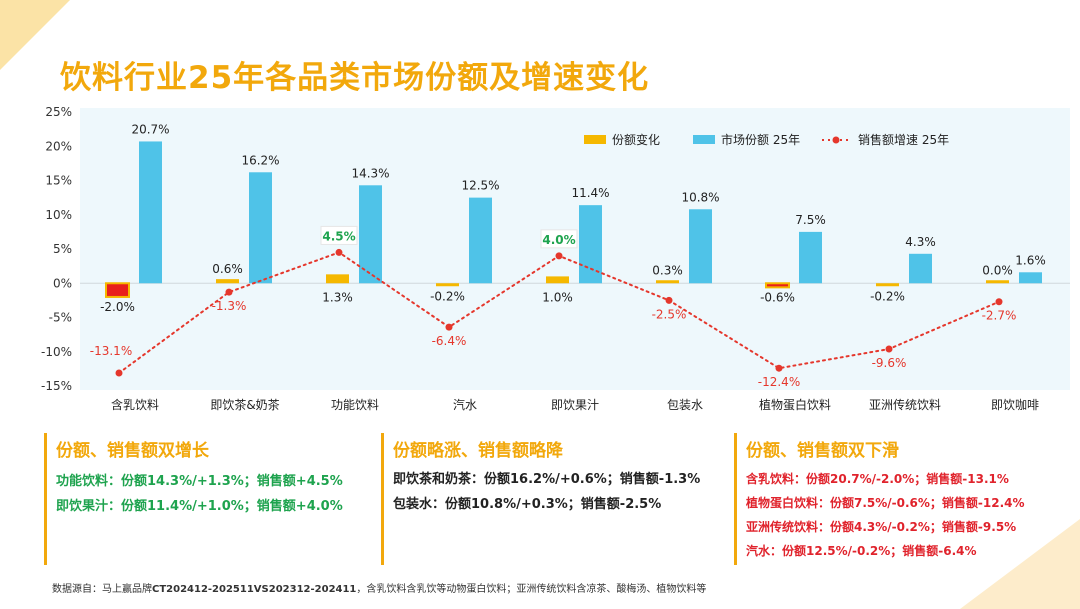 Image resolution: width=1080 pixels, height=609 pixels. What do you see at coordinates (111, 351) in the screenshot?
I see `sales-growth-label: -13.1%` at bounding box center [111, 351].